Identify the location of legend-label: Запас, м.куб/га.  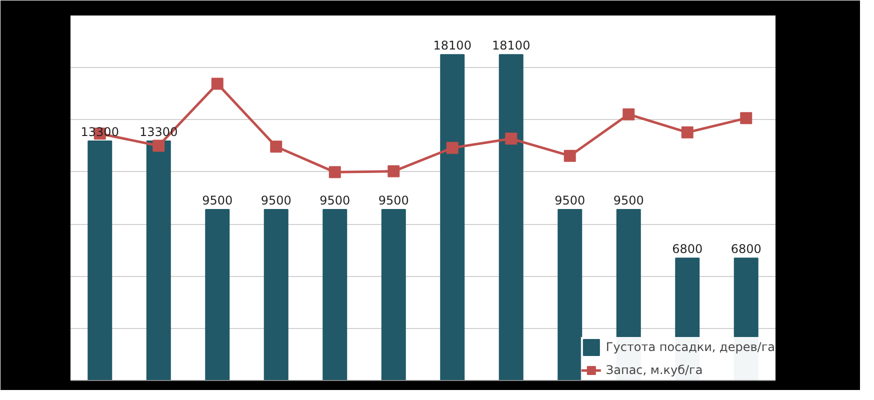
(654, 370).